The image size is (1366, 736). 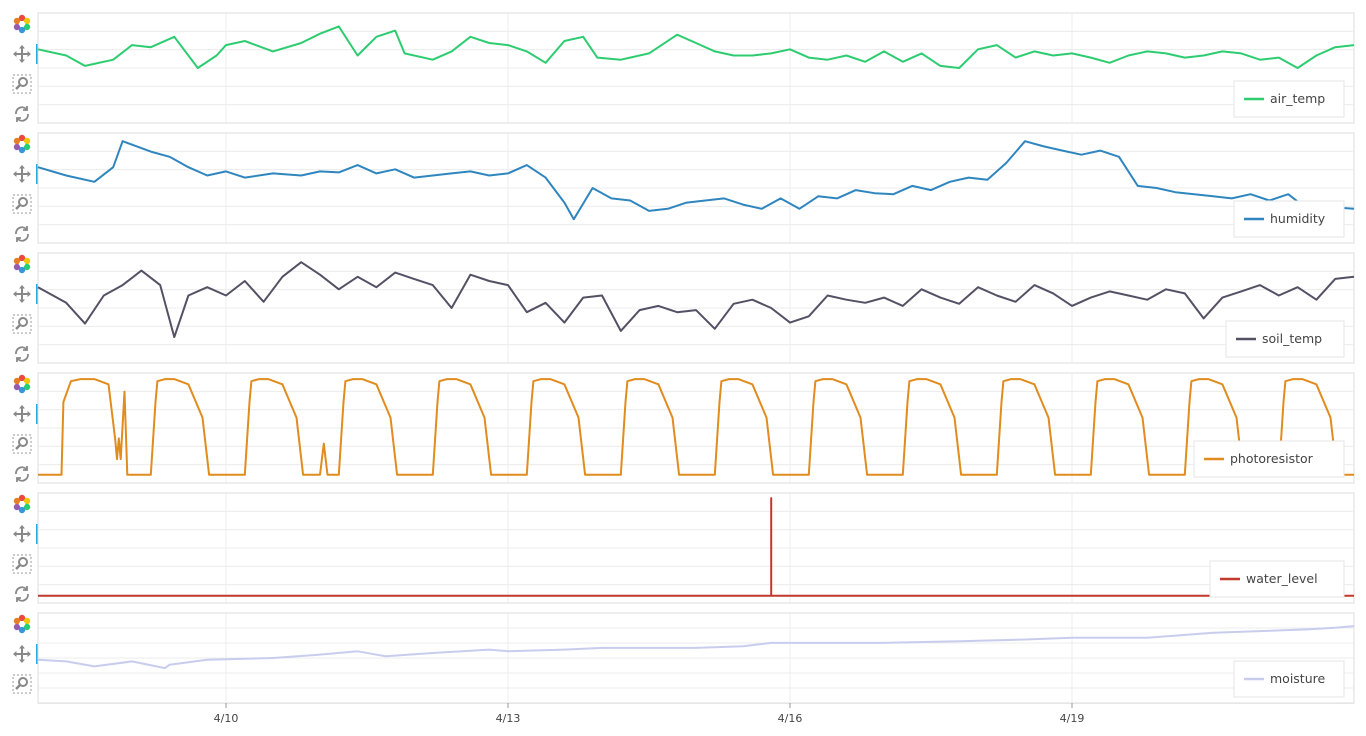 I want to click on legend-label: air_temp, so click(x=1297, y=98).